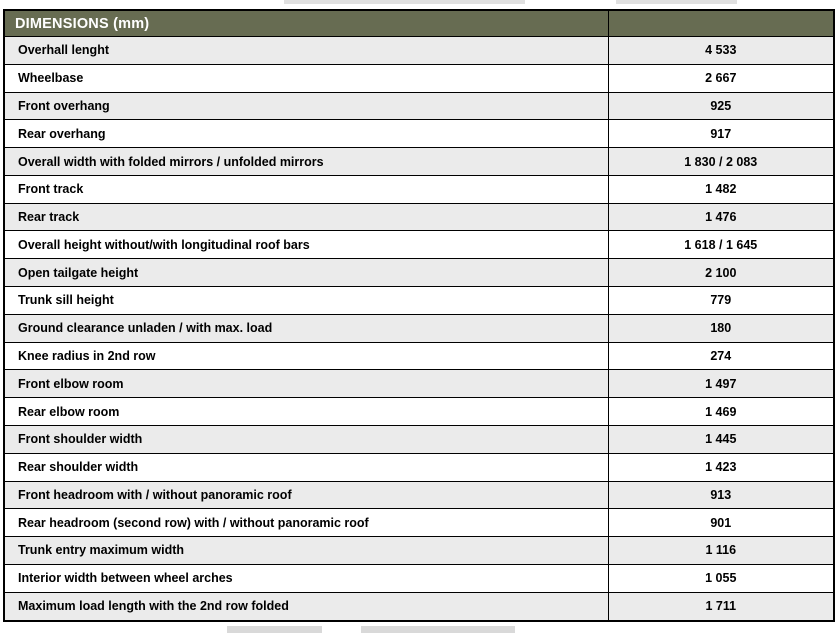  I want to click on table-row: Front shoulder width 1 445, so click(419, 439).